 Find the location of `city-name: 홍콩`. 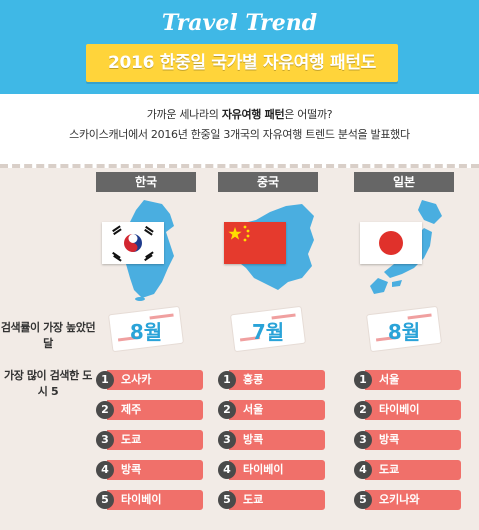

city-name: 홍콩 is located at coordinates (253, 379).